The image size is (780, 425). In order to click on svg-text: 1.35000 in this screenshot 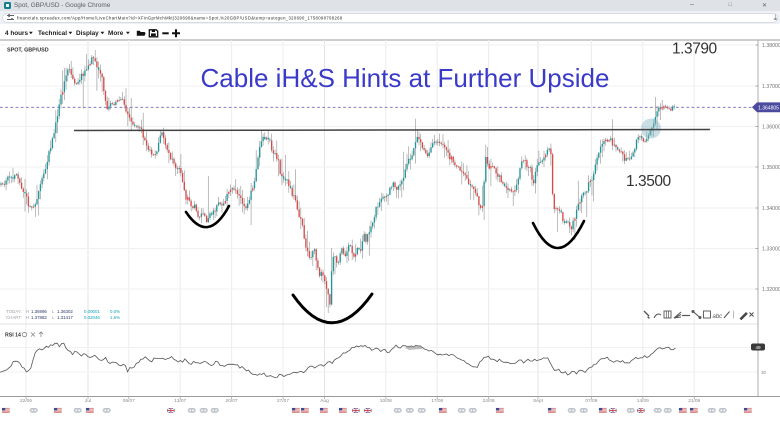, I will do `click(771, 168)`.